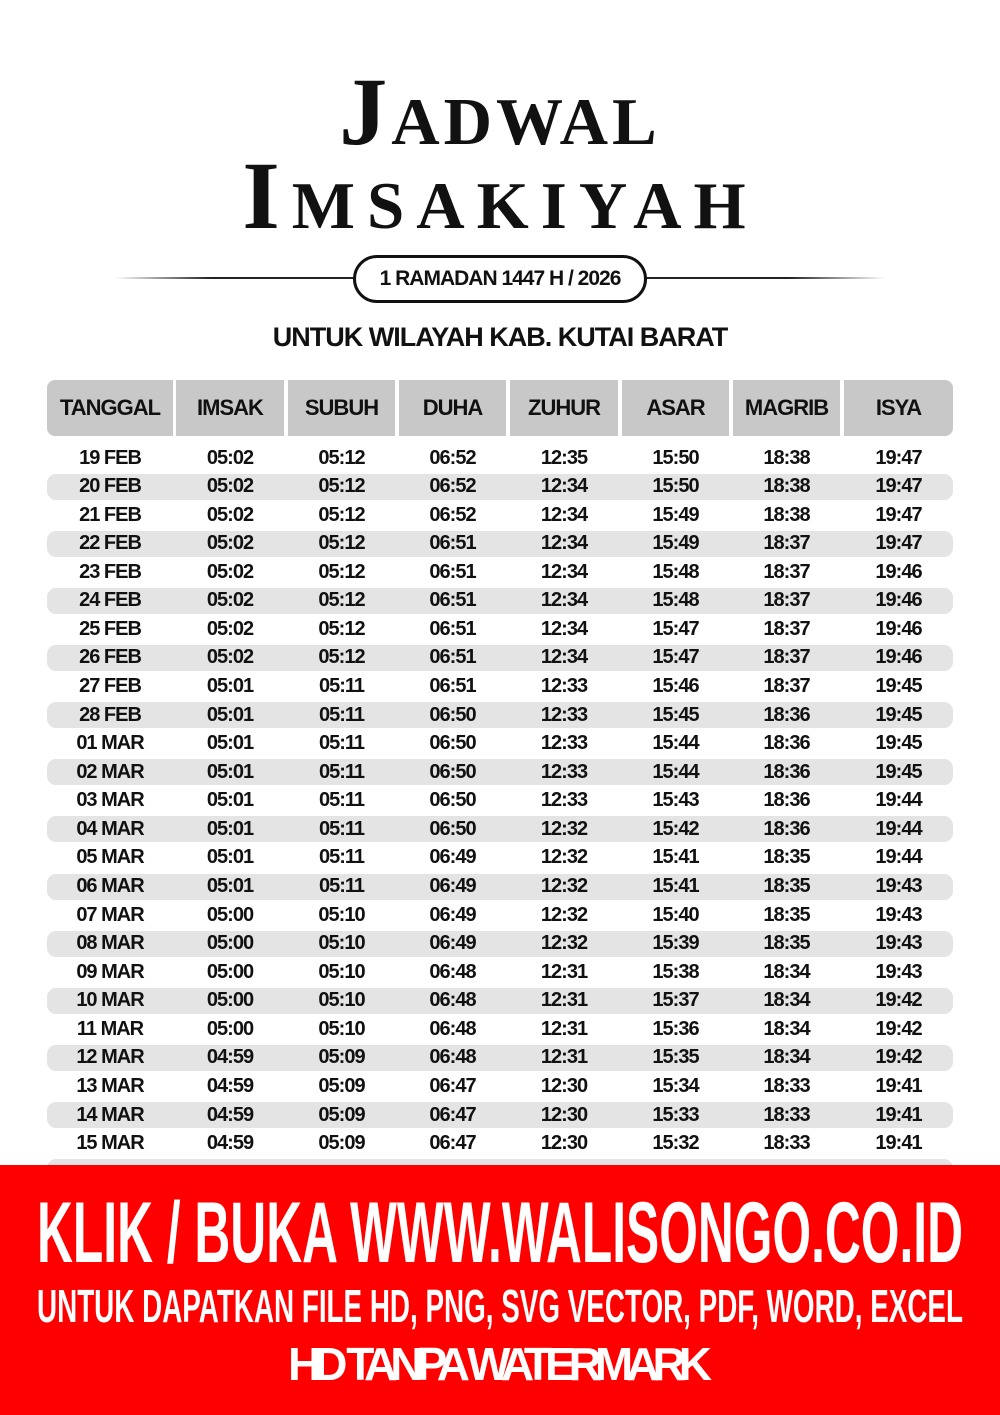 The image size is (1000, 1415). I want to click on column-header-label: DUHA, so click(453, 407).